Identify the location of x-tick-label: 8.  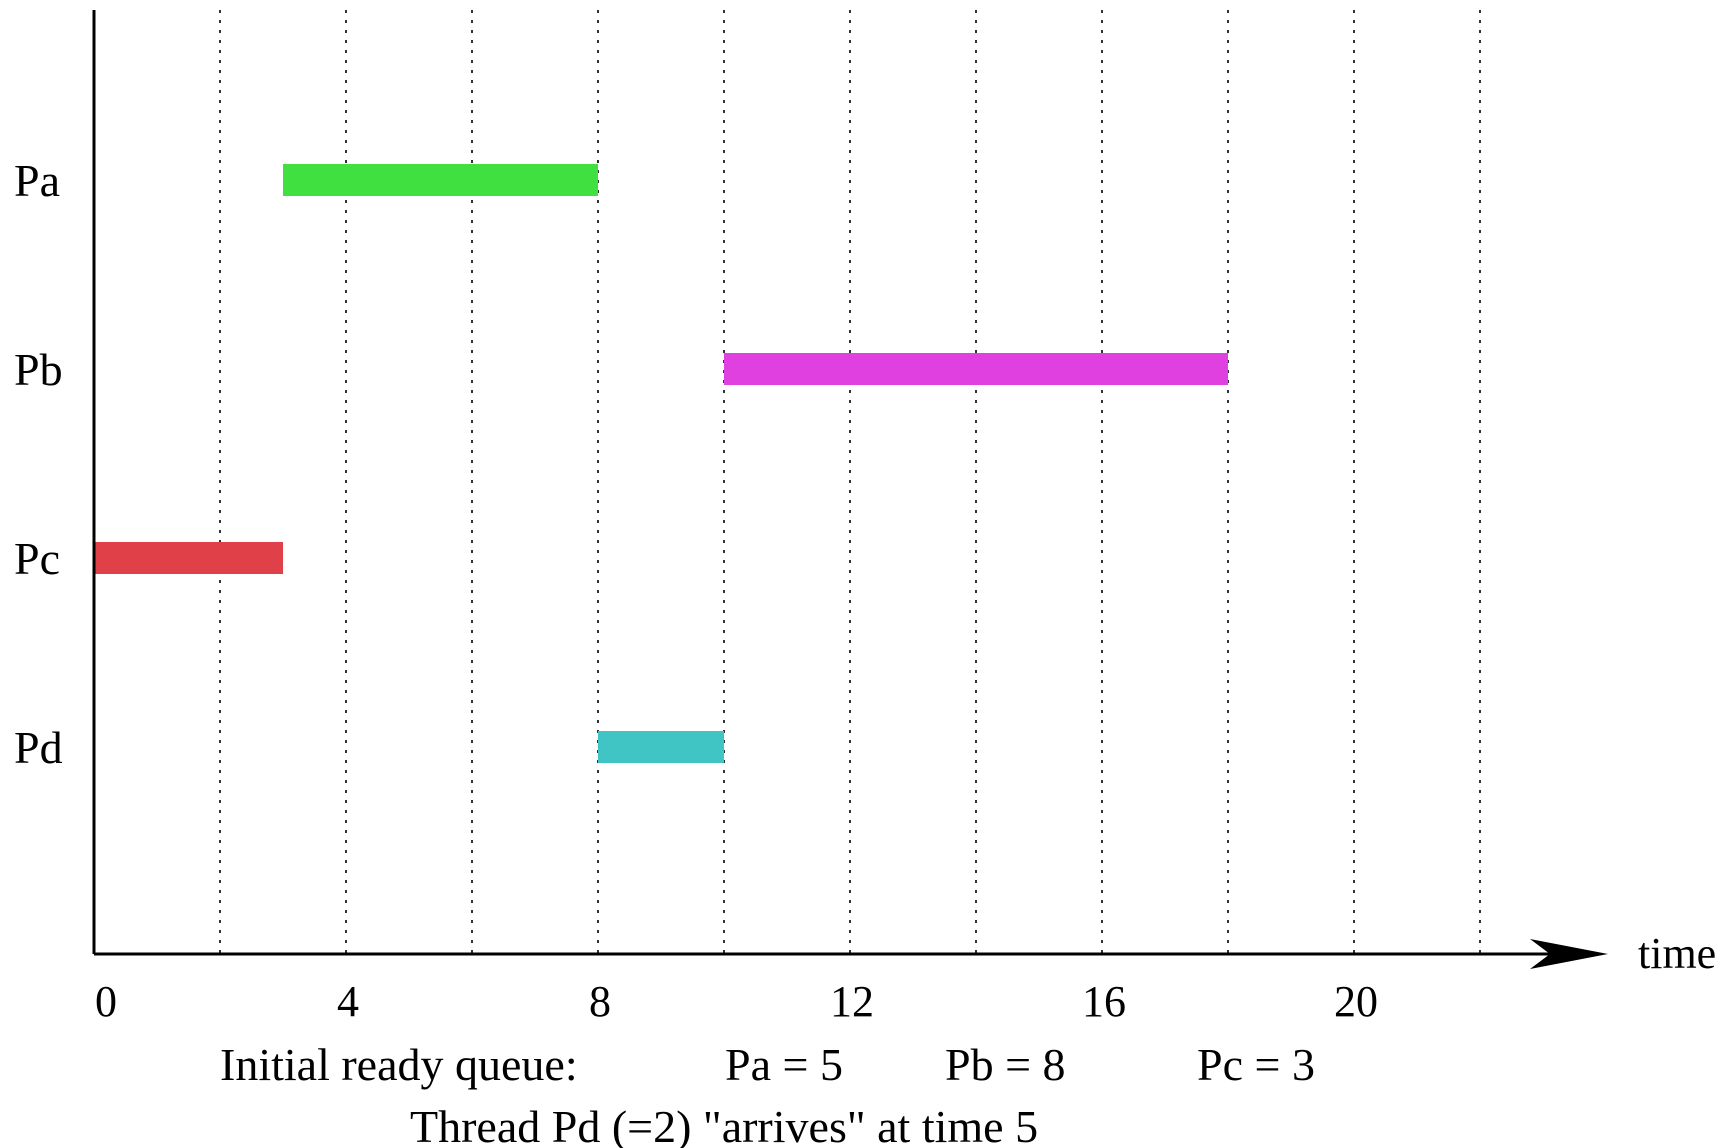
(600, 1001).